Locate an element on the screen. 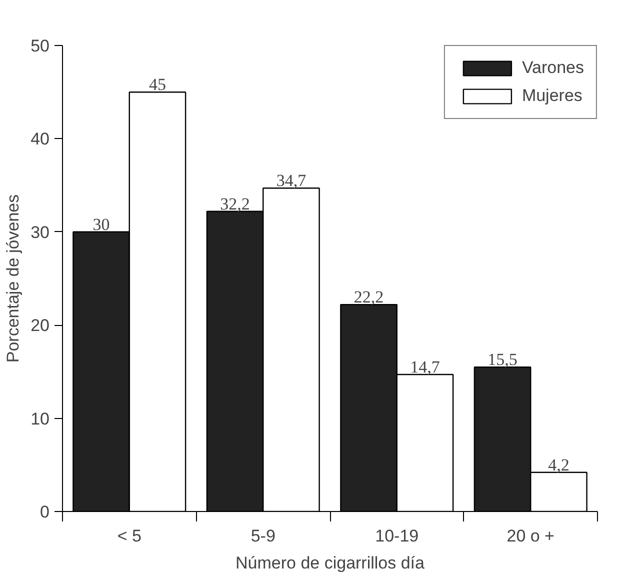 This screenshot has height=581, width=618. x-tick-label: 10-19 is located at coordinates (397, 536).